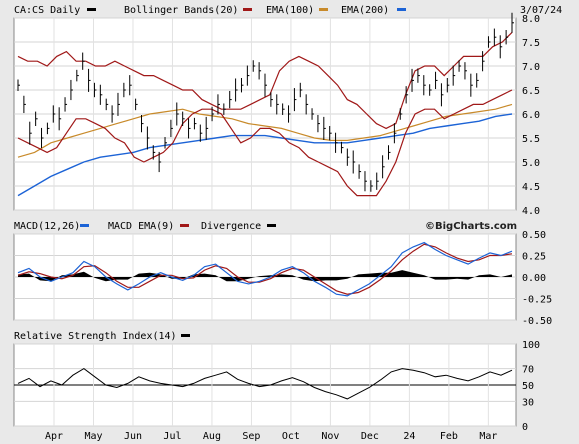 The width and height of the screenshot is (579, 444). What do you see at coordinates (91, 9) in the screenshot?
I see `price-legend-swatch` at bounding box center [91, 9].